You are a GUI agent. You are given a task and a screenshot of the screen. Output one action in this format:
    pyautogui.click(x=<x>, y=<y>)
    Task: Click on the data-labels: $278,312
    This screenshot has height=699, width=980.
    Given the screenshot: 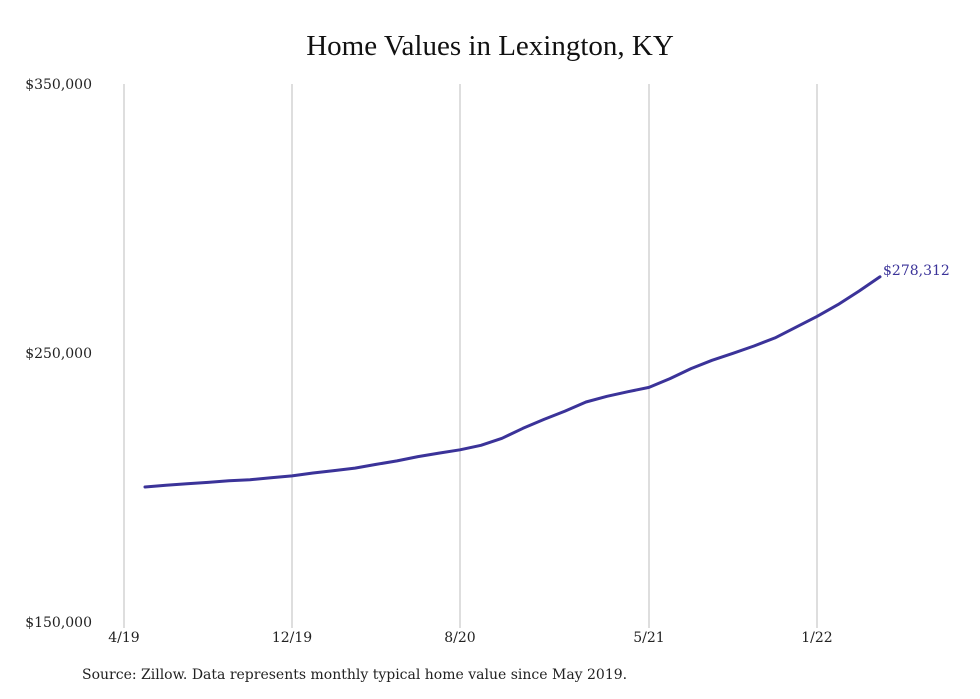 What is the action you would take?
    pyautogui.click(x=916, y=271)
    